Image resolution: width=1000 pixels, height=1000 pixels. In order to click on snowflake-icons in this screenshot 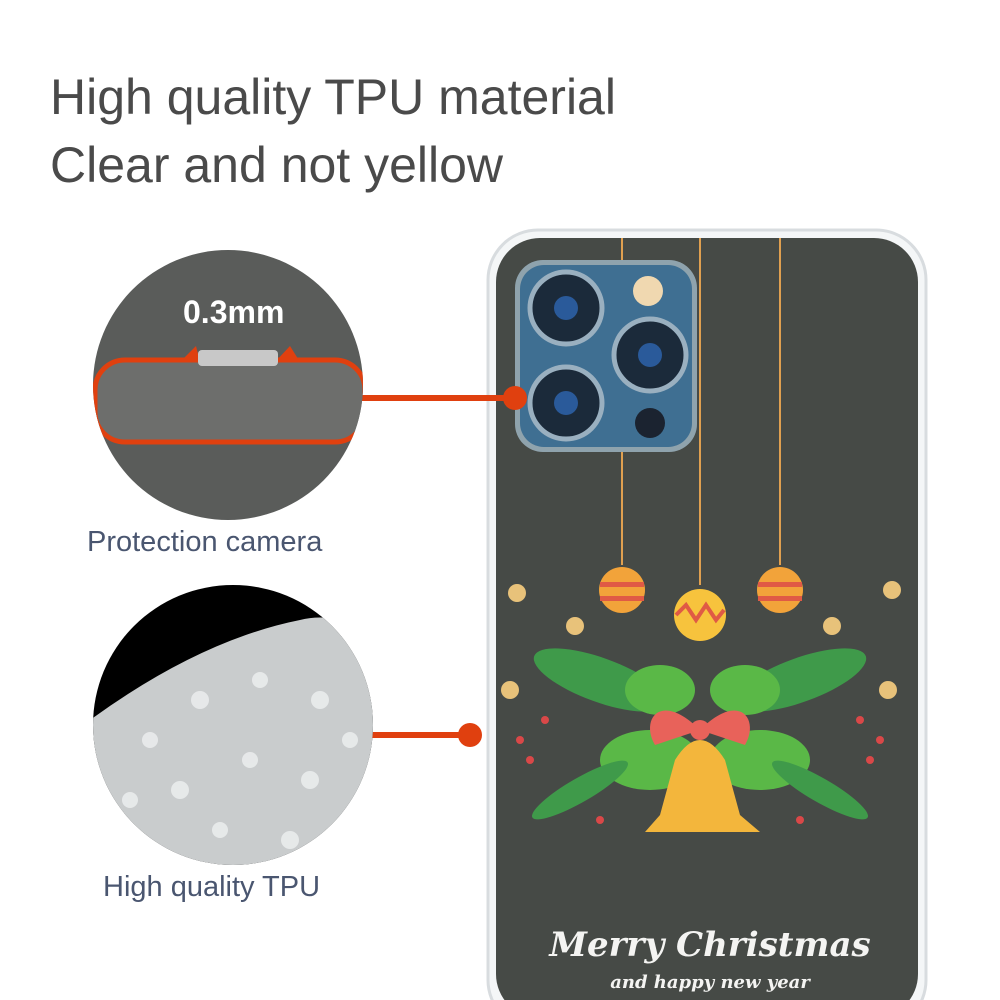, I will do `click(701, 640)`.